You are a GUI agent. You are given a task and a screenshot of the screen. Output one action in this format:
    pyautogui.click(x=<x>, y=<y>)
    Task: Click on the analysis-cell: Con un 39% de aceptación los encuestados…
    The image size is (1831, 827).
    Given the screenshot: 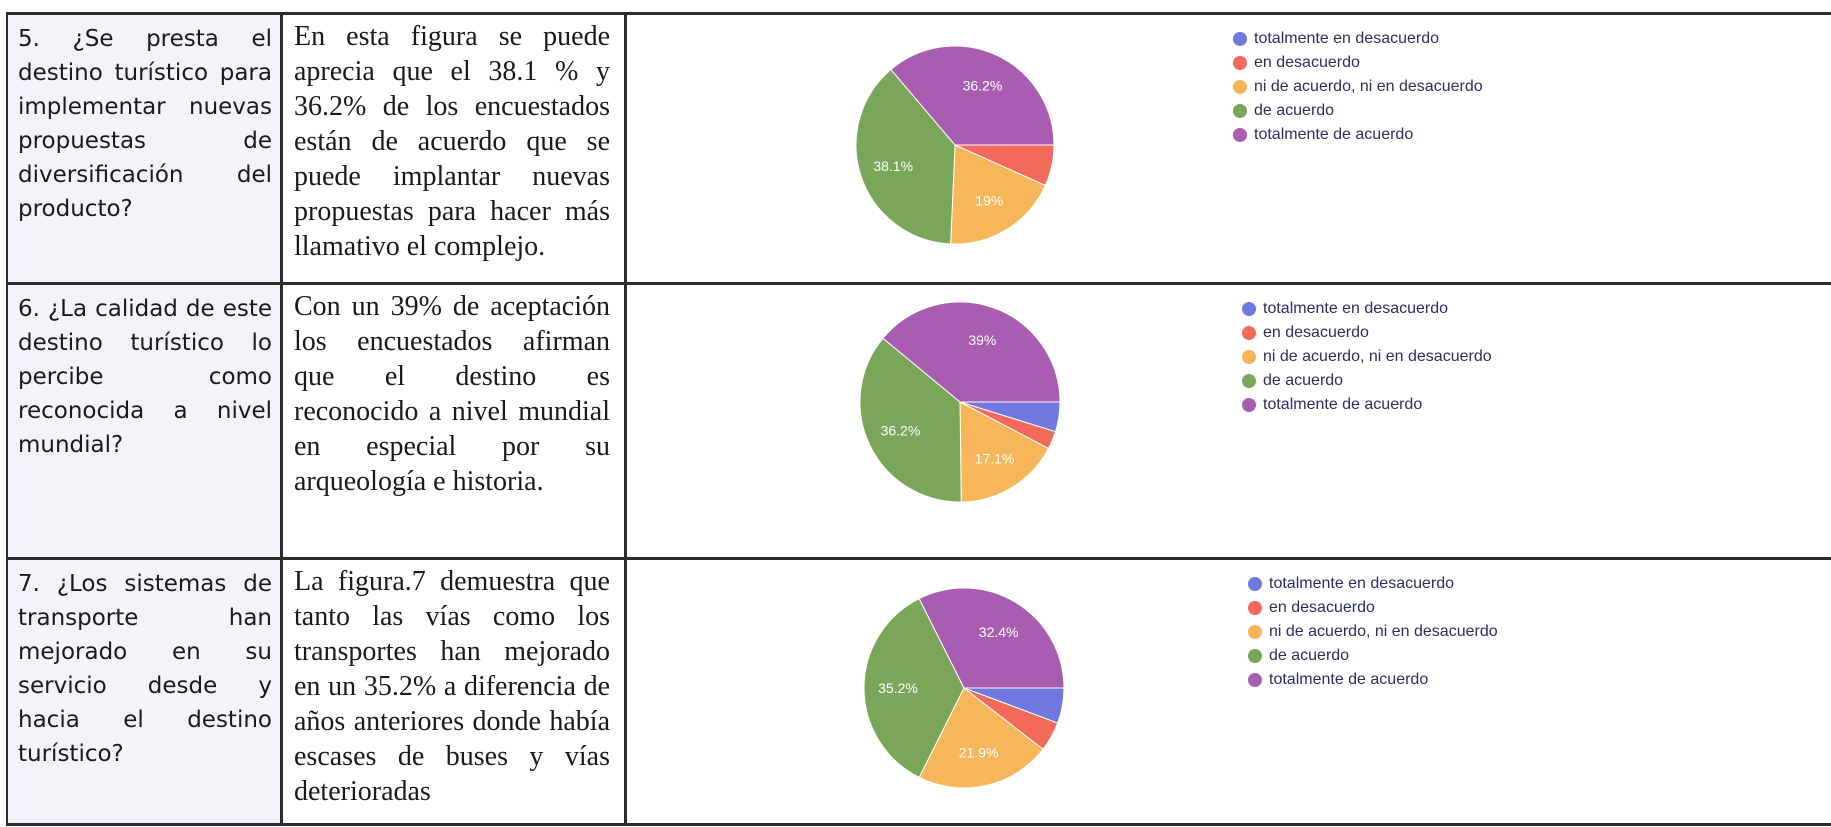 What is the action you would take?
    pyautogui.click(x=455, y=421)
    